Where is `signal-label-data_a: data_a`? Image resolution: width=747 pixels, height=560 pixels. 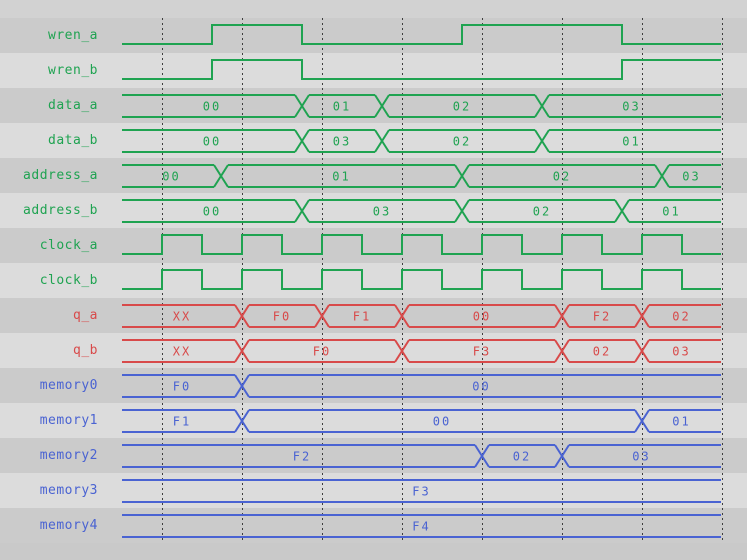
signal-label-data_a: data_a is located at coordinates (73, 105).